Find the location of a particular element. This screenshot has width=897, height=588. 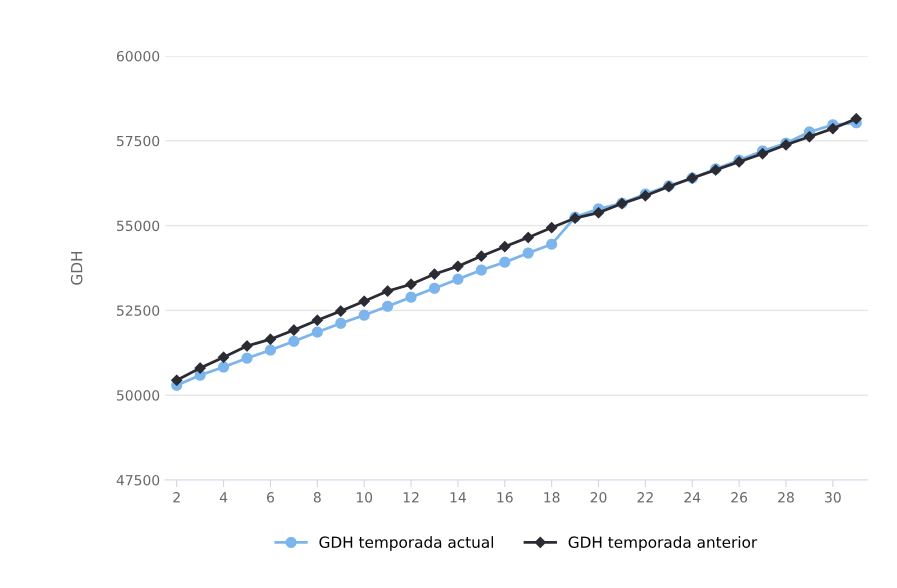

x-tick-label: 2 is located at coordinates (176, 497).